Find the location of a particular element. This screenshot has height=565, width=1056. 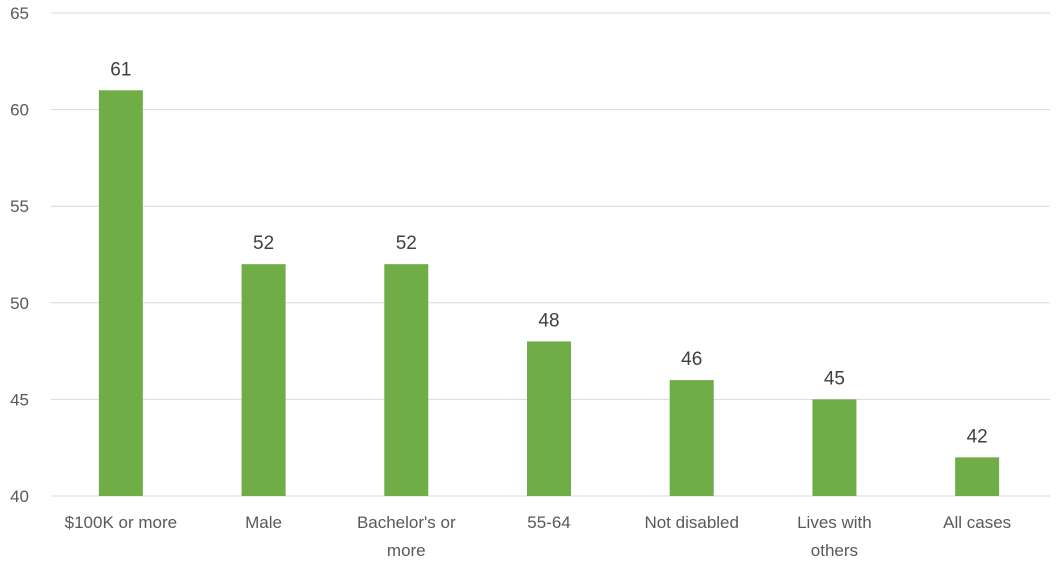

y-tick-label: 50 is located at coordinates (19, 303).